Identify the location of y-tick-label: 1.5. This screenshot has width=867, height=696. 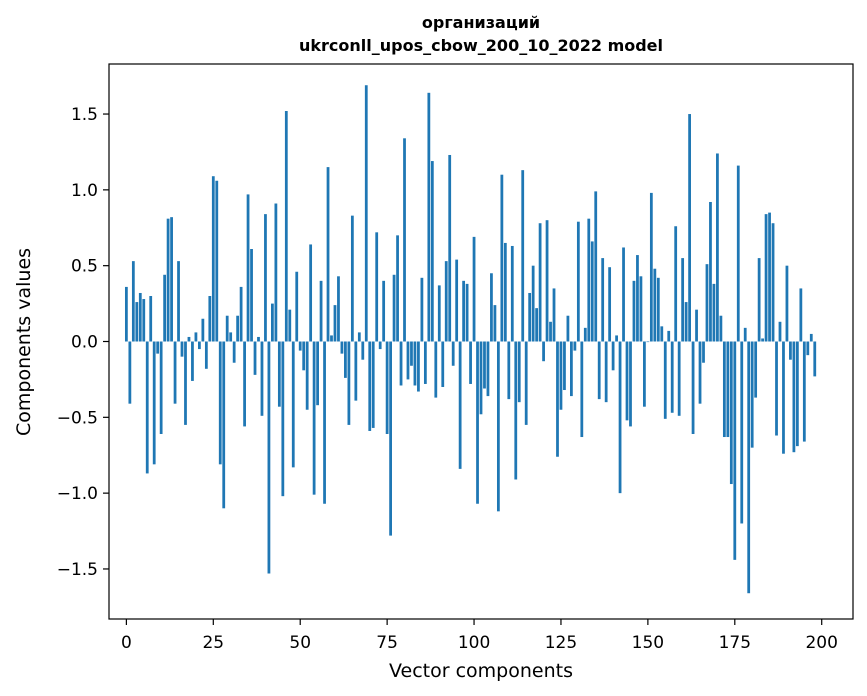
(84, 115).